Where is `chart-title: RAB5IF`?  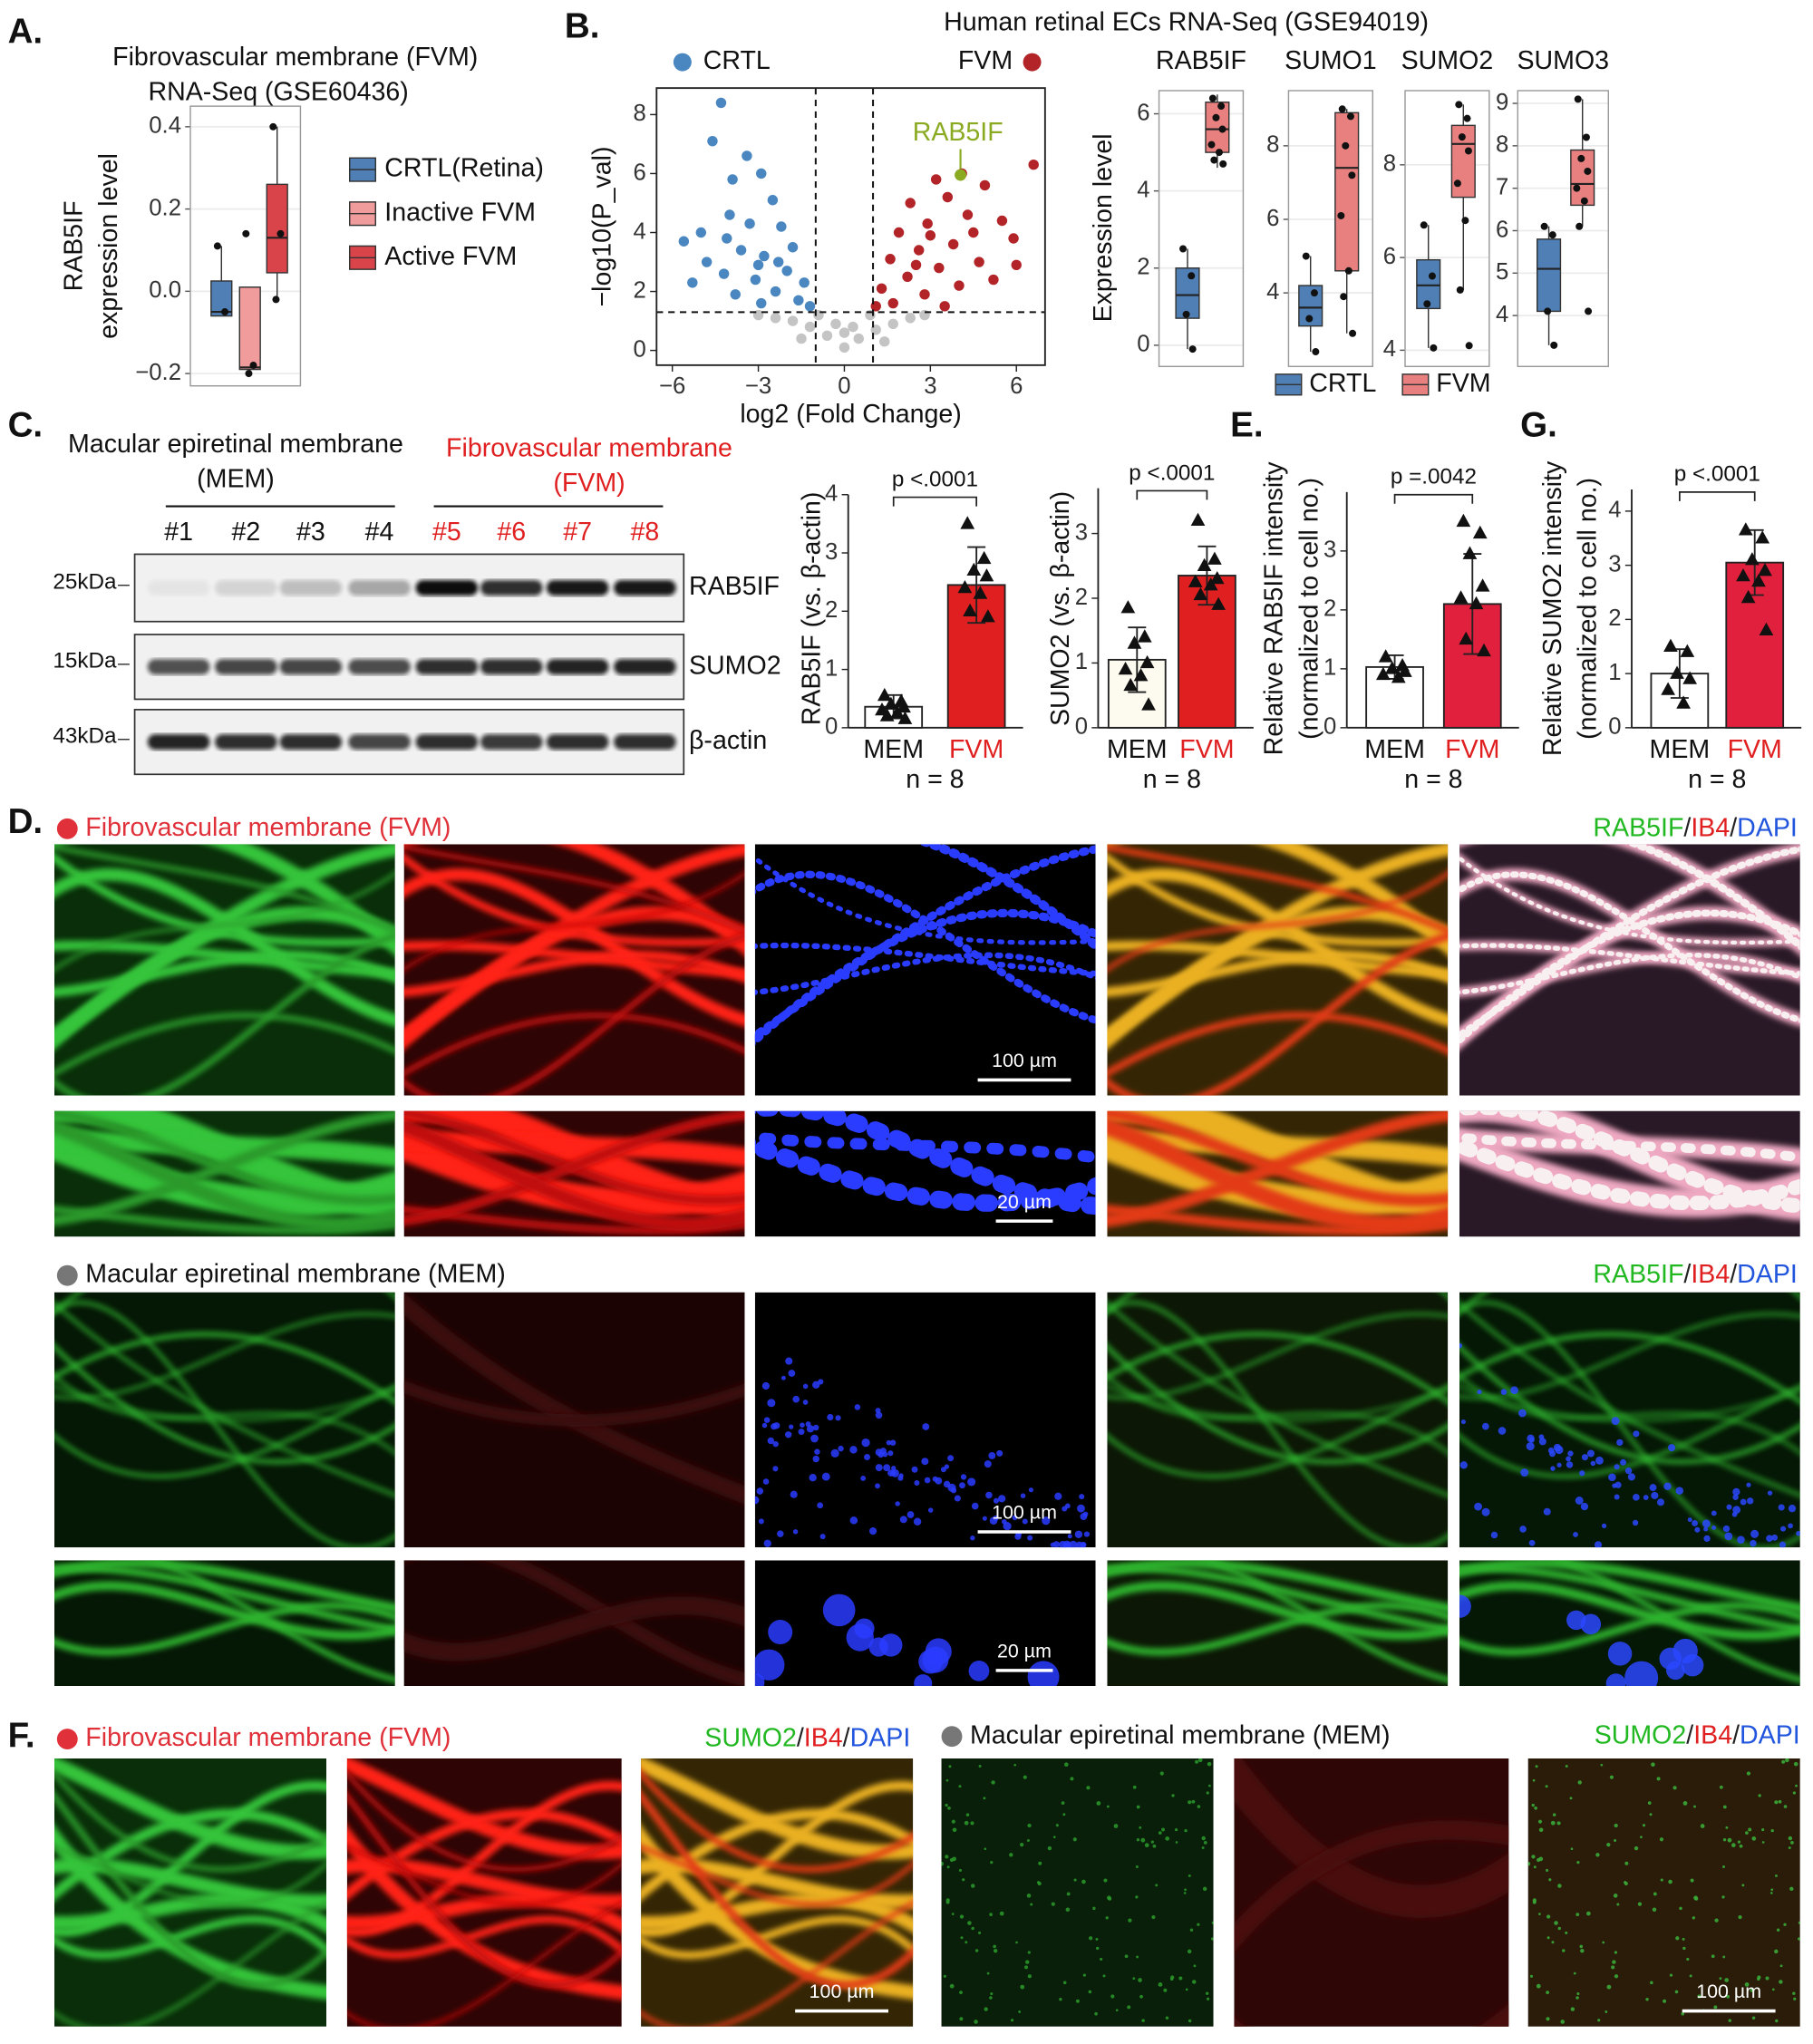
chart-title: RAB5IF is located at coordinates (1201, 60).